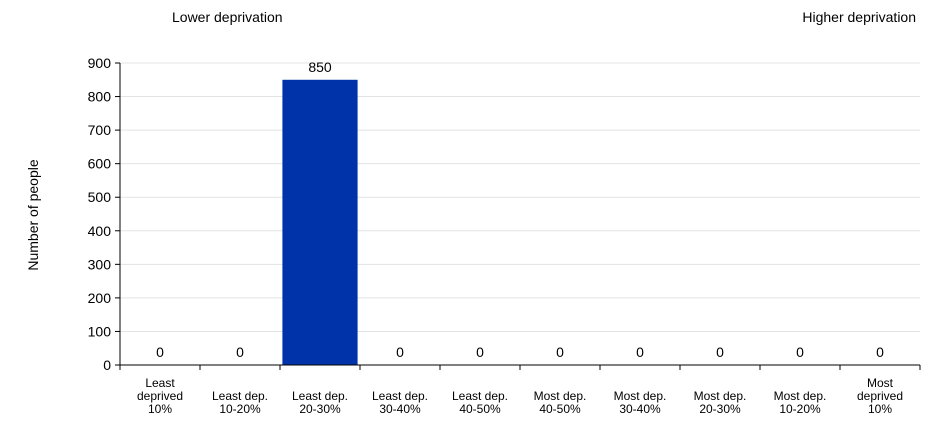 This screenshot has width=931, height=430. What do you see at coordinates (560, 402) in the screenshot?
I see `x-tick-label: Most dep. 40-50%` at bounding box center [560, 402].